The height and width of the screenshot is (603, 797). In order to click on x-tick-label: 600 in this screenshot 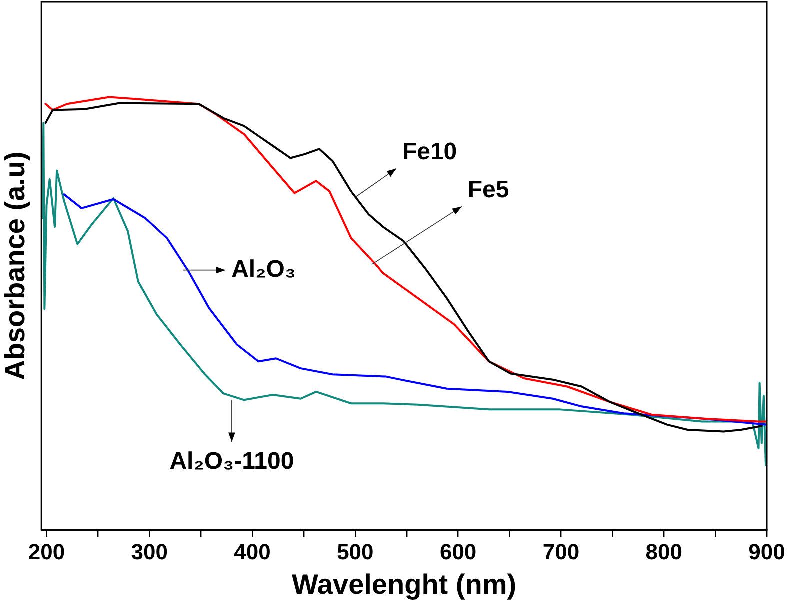, I will do `click(458, 551)`.